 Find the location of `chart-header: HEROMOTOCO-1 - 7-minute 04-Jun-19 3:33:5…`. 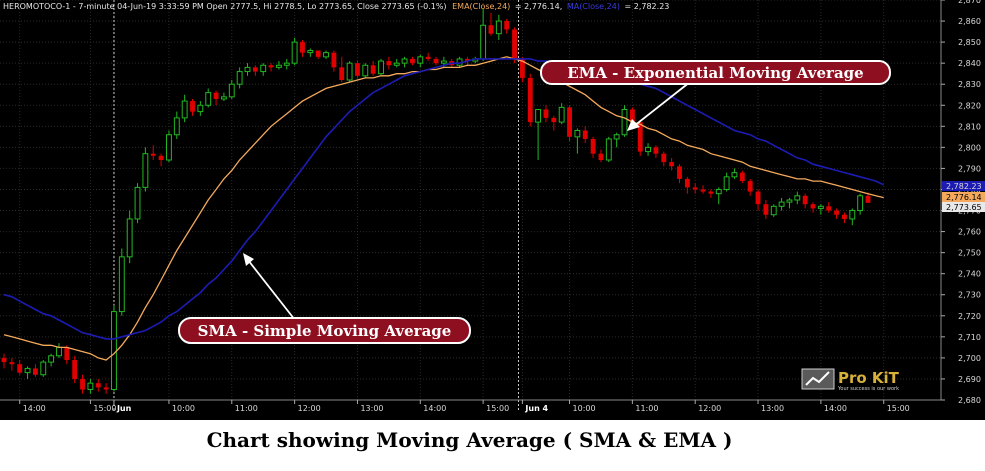

chart-header: HEROMOTOCO-1 - 7-minute 04-Jun-19 3:33:5… is located at coordinates (336, 6).